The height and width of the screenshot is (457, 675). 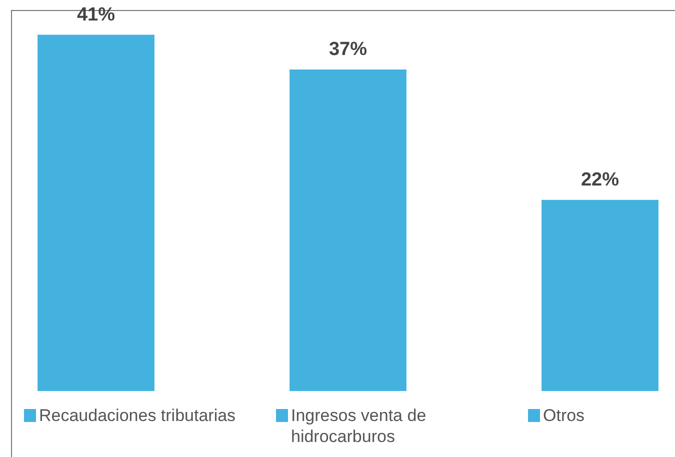 I want to click on data-label: 41%, so click(x=96, y=15).